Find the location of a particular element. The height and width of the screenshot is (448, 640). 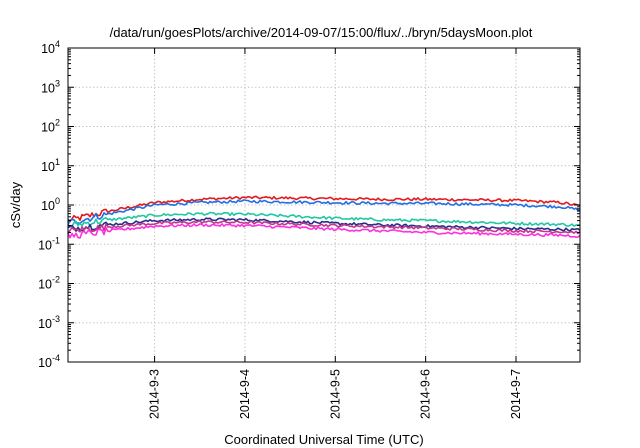

series-group is located at coordinates (324, 217).